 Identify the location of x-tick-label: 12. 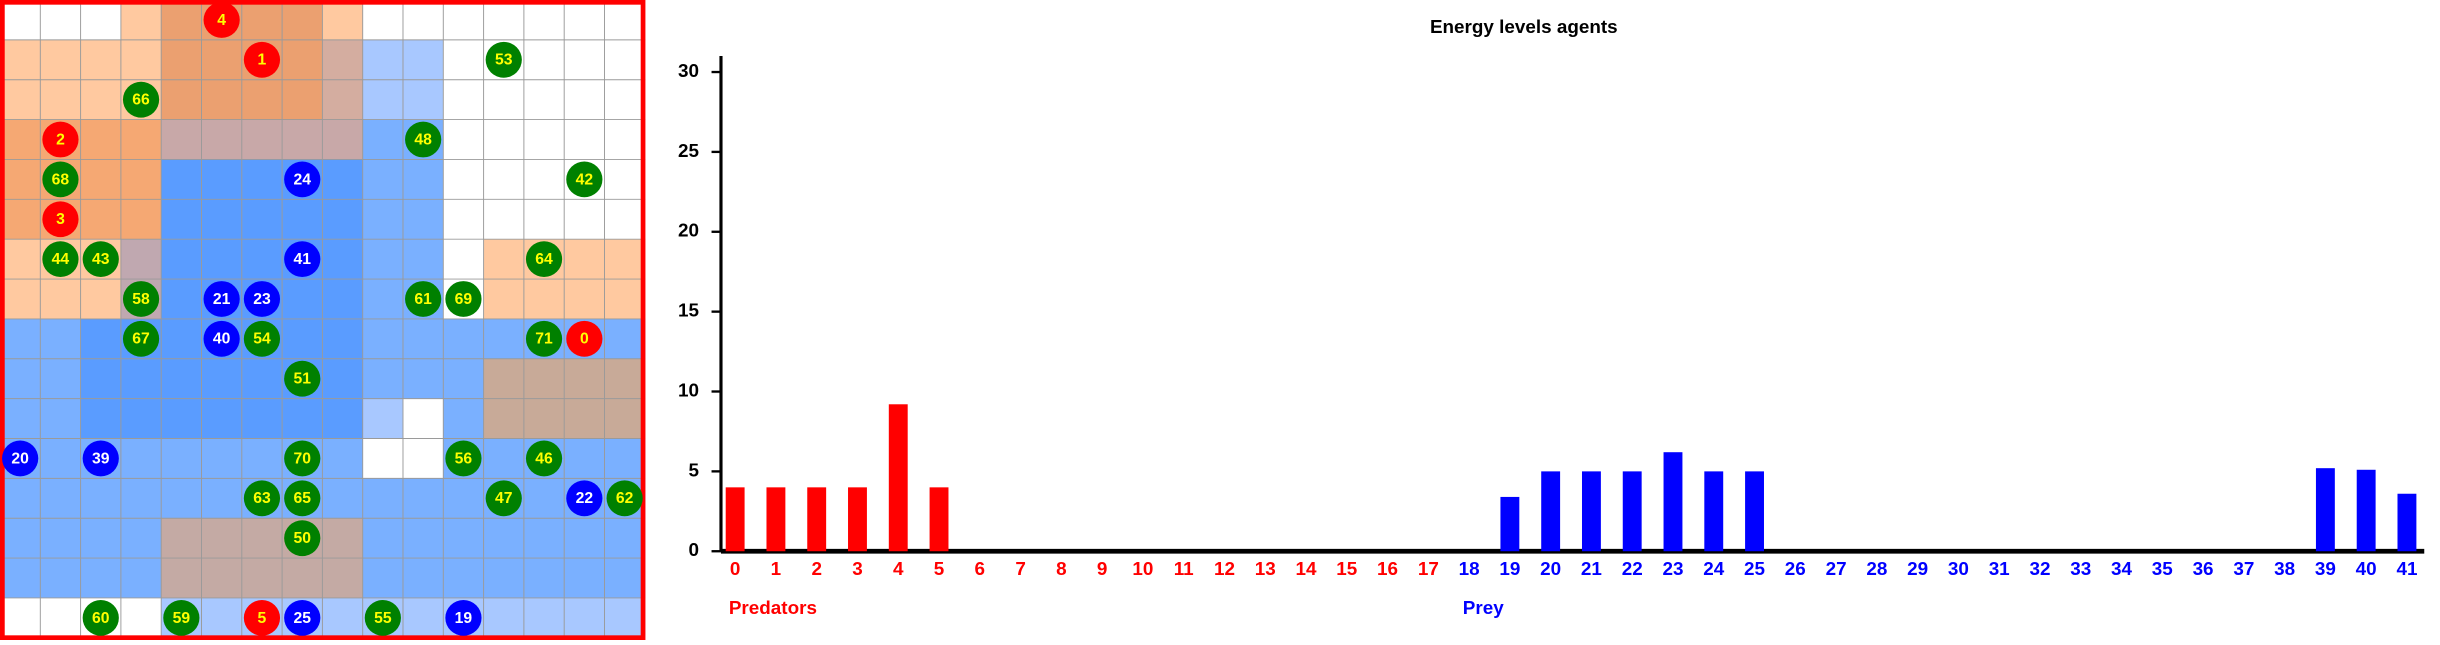
(1224, 568).